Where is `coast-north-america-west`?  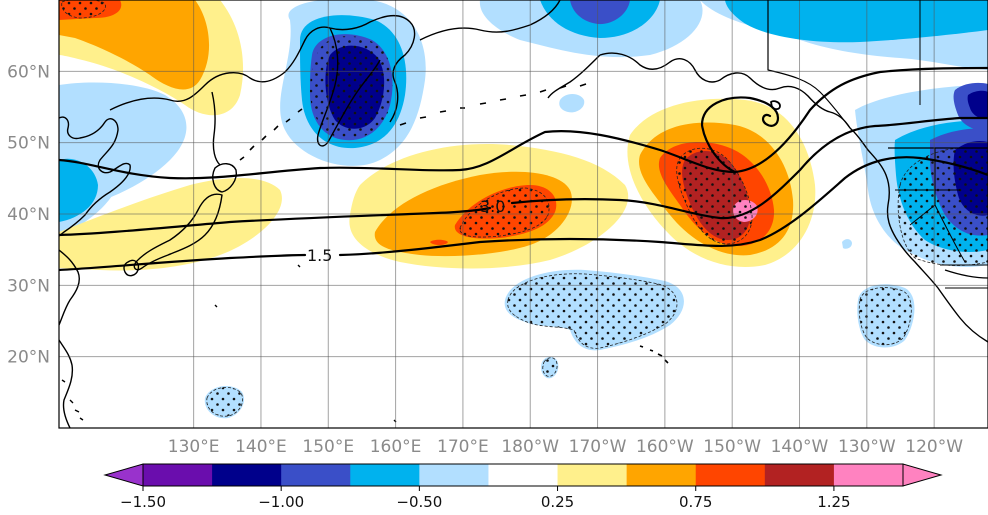
coast-north-america-west is located at coordinates (918, 235).